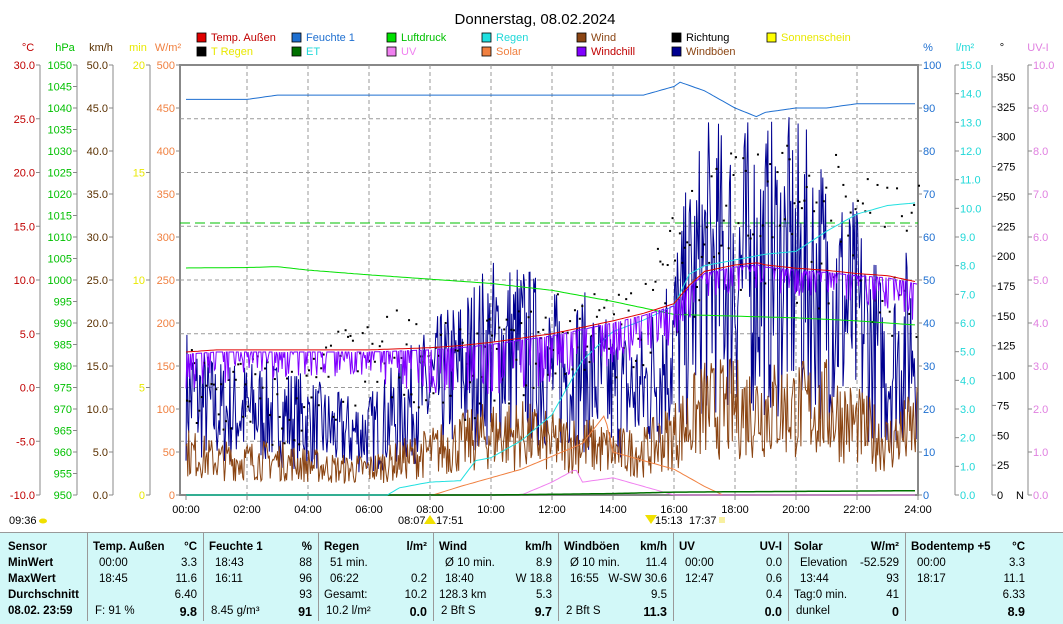  Describe the element at coordinates (305, 612) in the screenshot. I see `hum-cur-v: 91` at that location.